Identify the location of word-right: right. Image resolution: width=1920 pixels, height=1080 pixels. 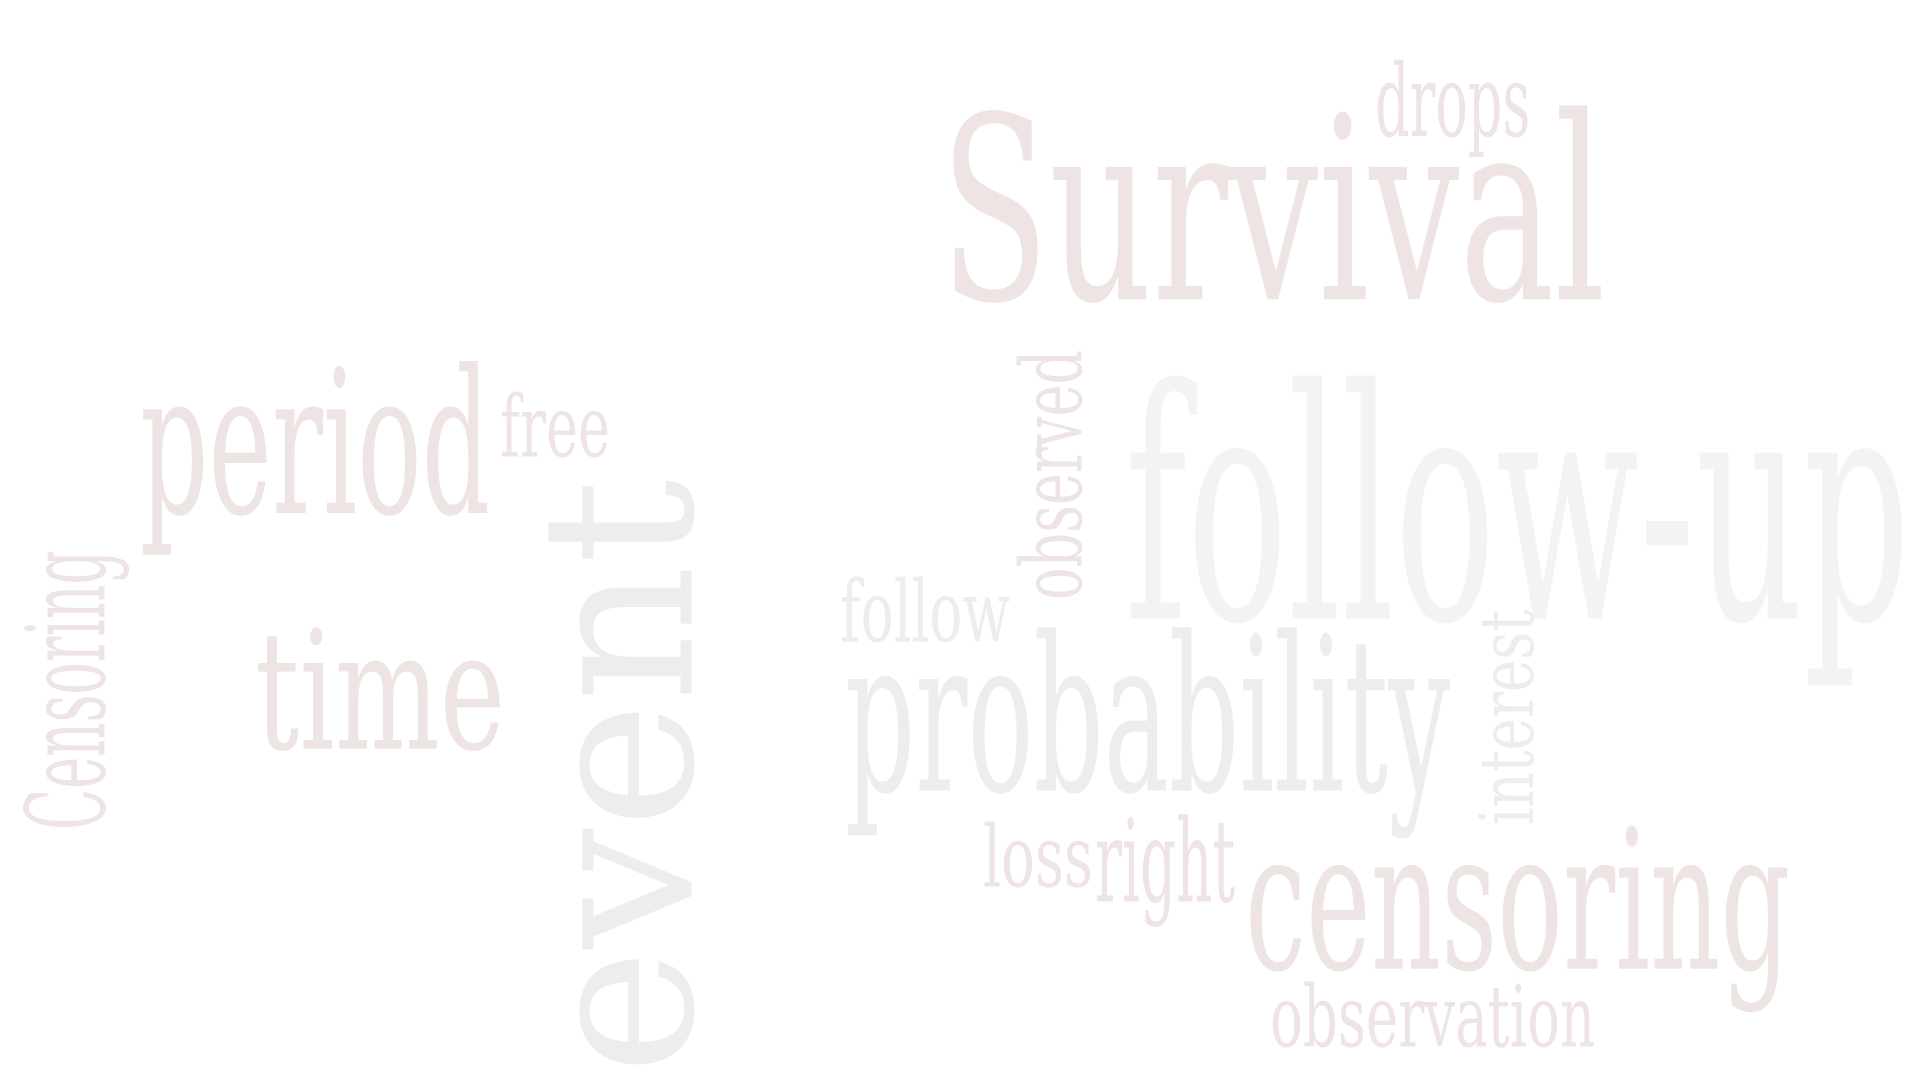
(1165, 862).